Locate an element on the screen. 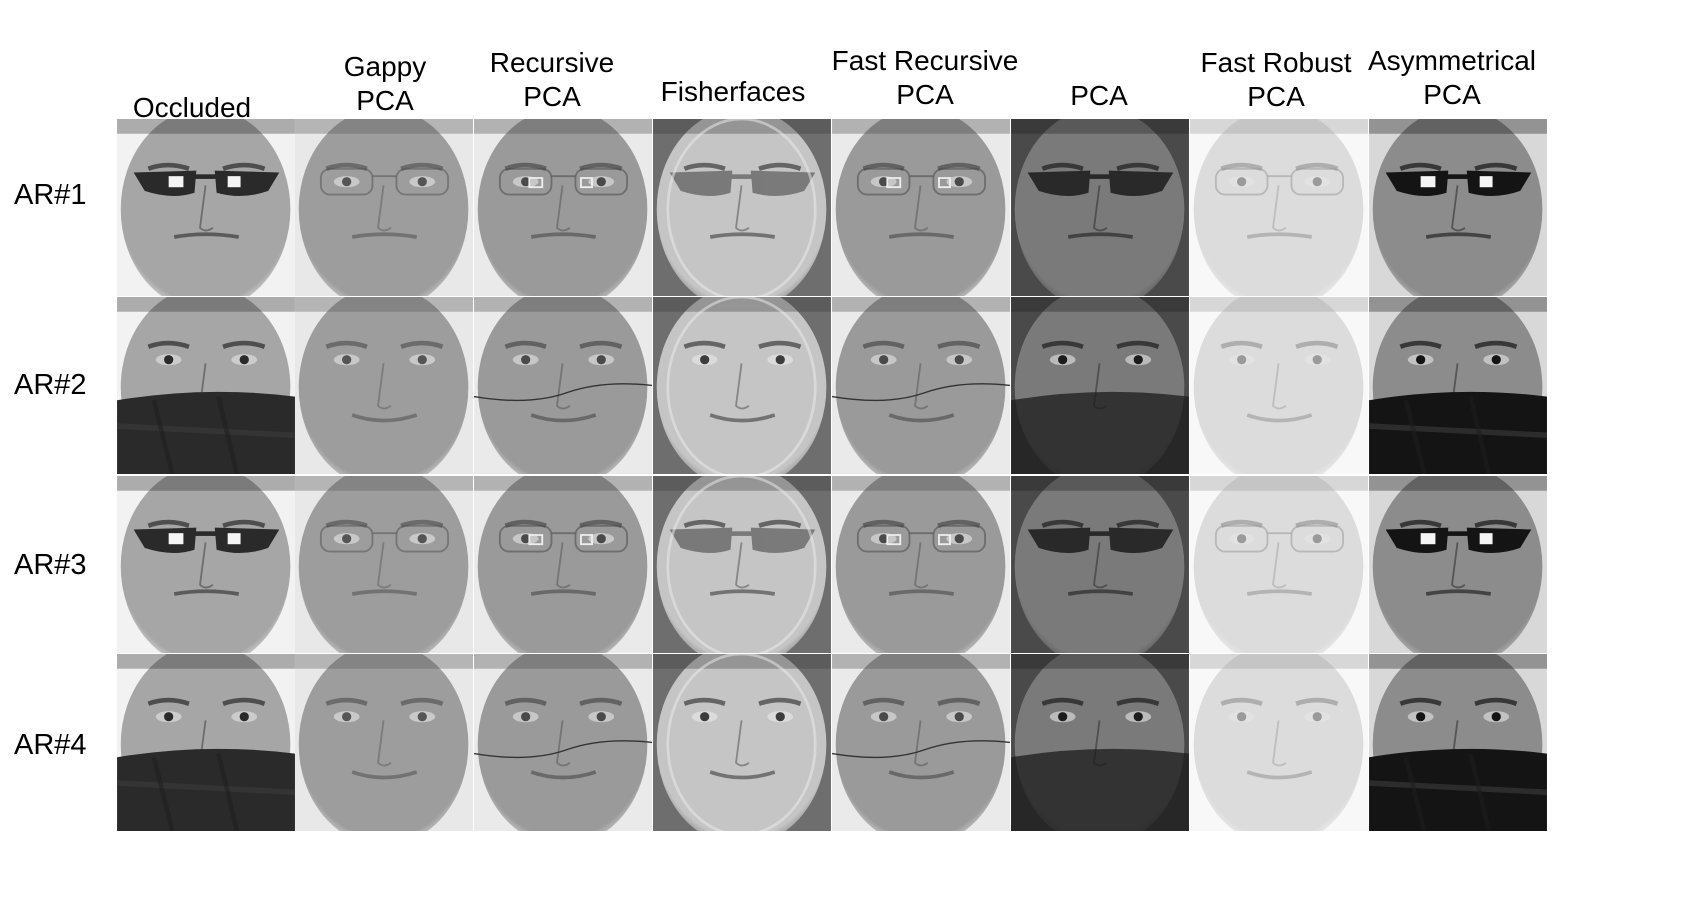 Image resolution: width=1693 pixels, height=922 pixels. face-image-ar1-occluded is located at coordinates (206, 207).